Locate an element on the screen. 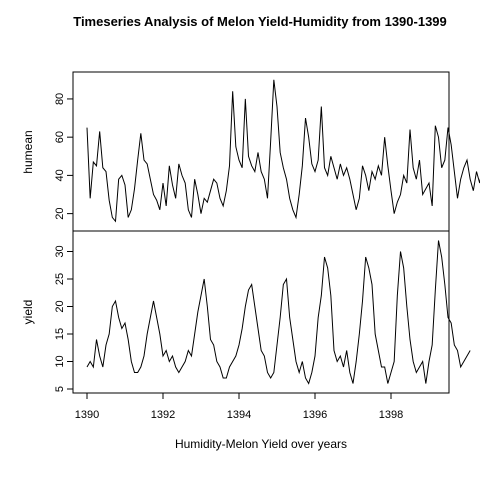  y-tick-label-yield: 15 is located at coordinates (60, 334).